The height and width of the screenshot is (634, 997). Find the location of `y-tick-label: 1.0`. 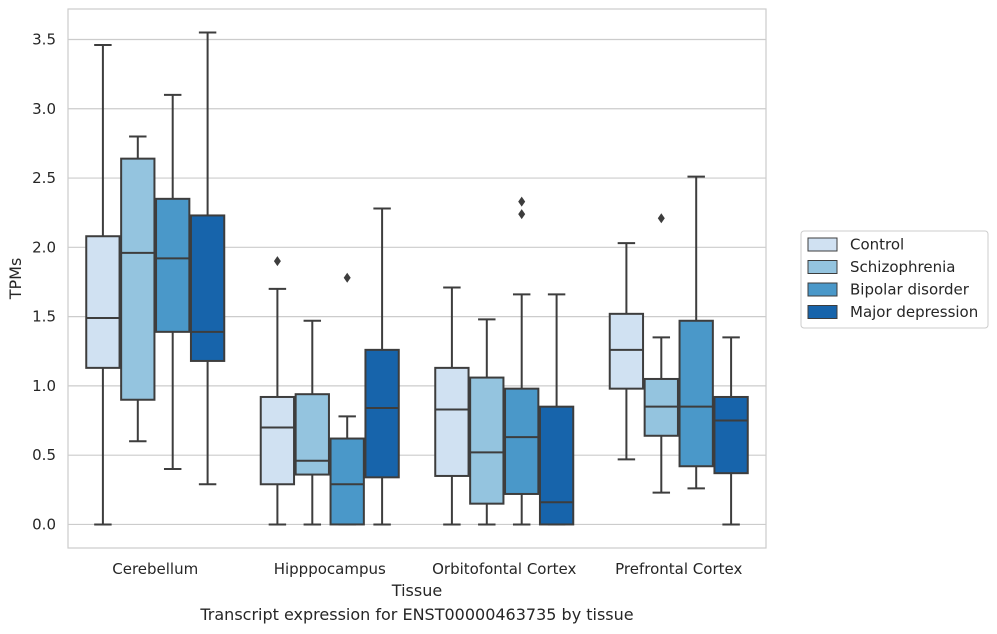

y-tick-label: 1.0 is located at coordinates (44, 386).